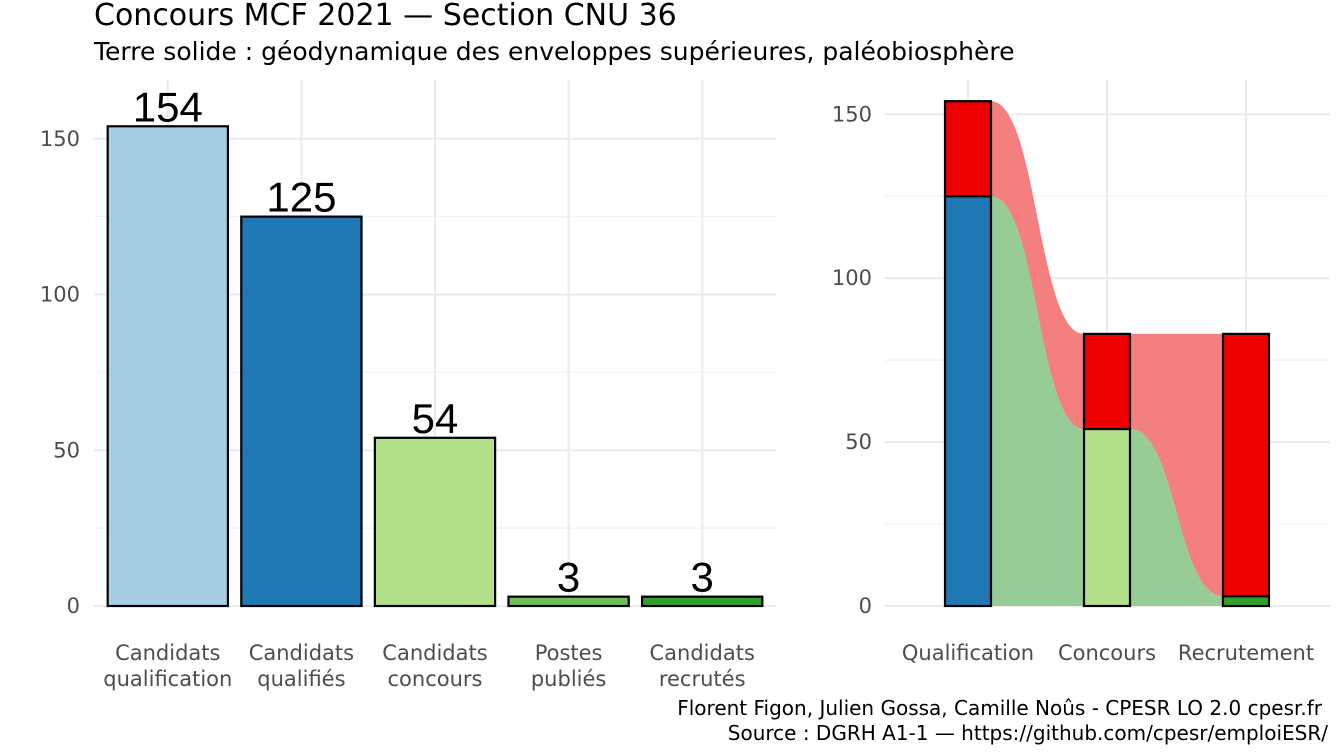  I want to click on x-category-label: qualifiés, so click(301, 679).